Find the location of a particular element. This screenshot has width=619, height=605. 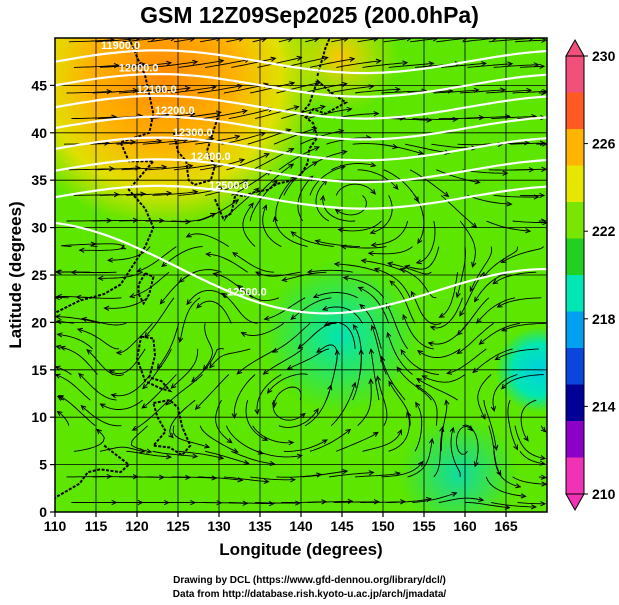

x-axis-title: Longitude (degrees) is located at coordinates (300, 549).